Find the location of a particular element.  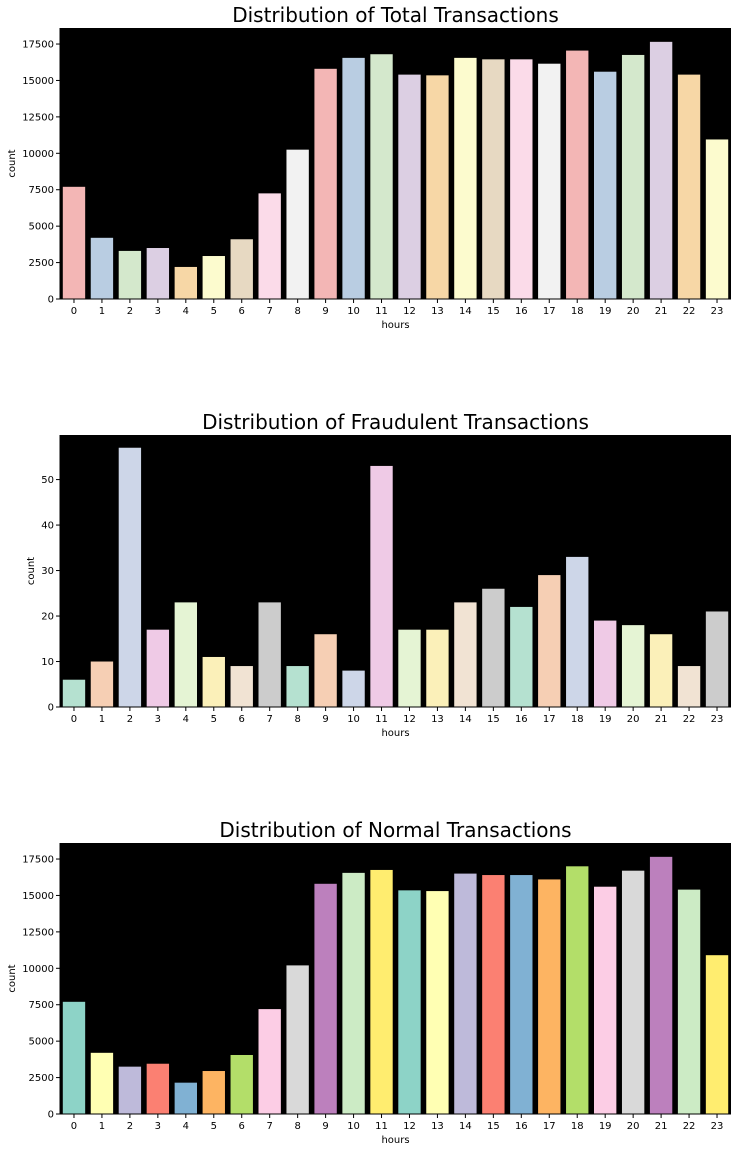

chart-3-y-tick-label-17500: 17500 is located at coordinates (38, 860).